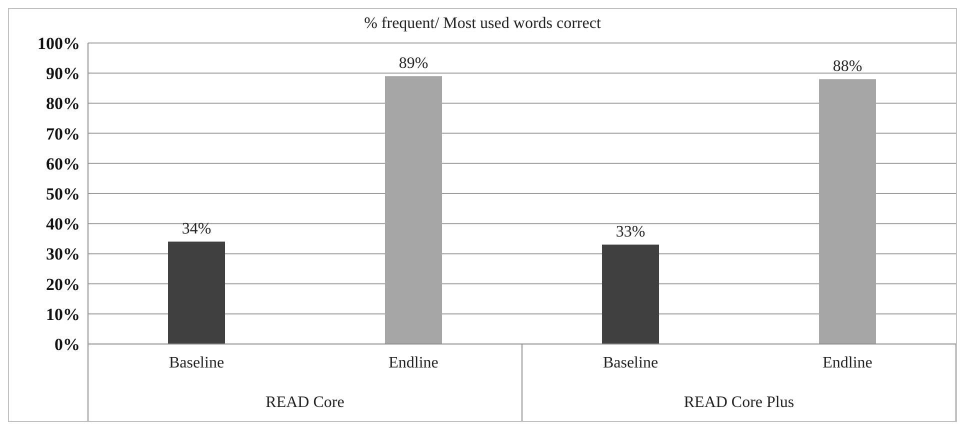 The height and width of the screenshot is (428, 961). I want to click on y-tick-label: 0%, so click(67, 344).